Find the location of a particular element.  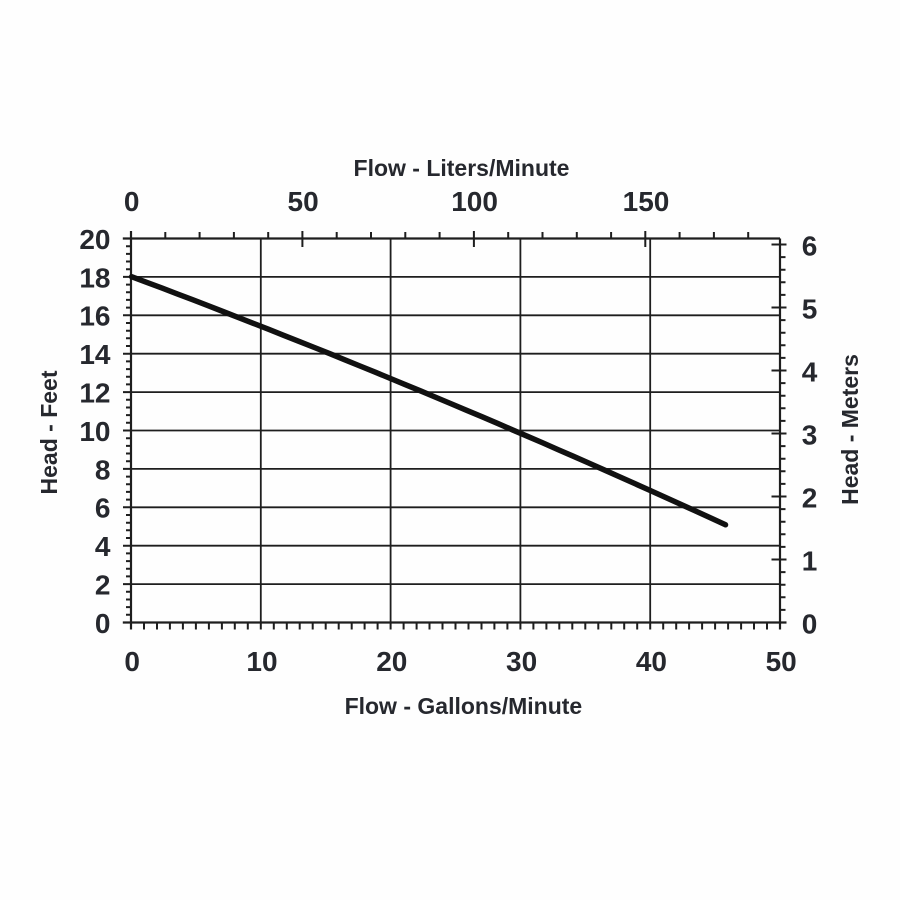

svg-text: 100 is located at coordinates (474, 201).